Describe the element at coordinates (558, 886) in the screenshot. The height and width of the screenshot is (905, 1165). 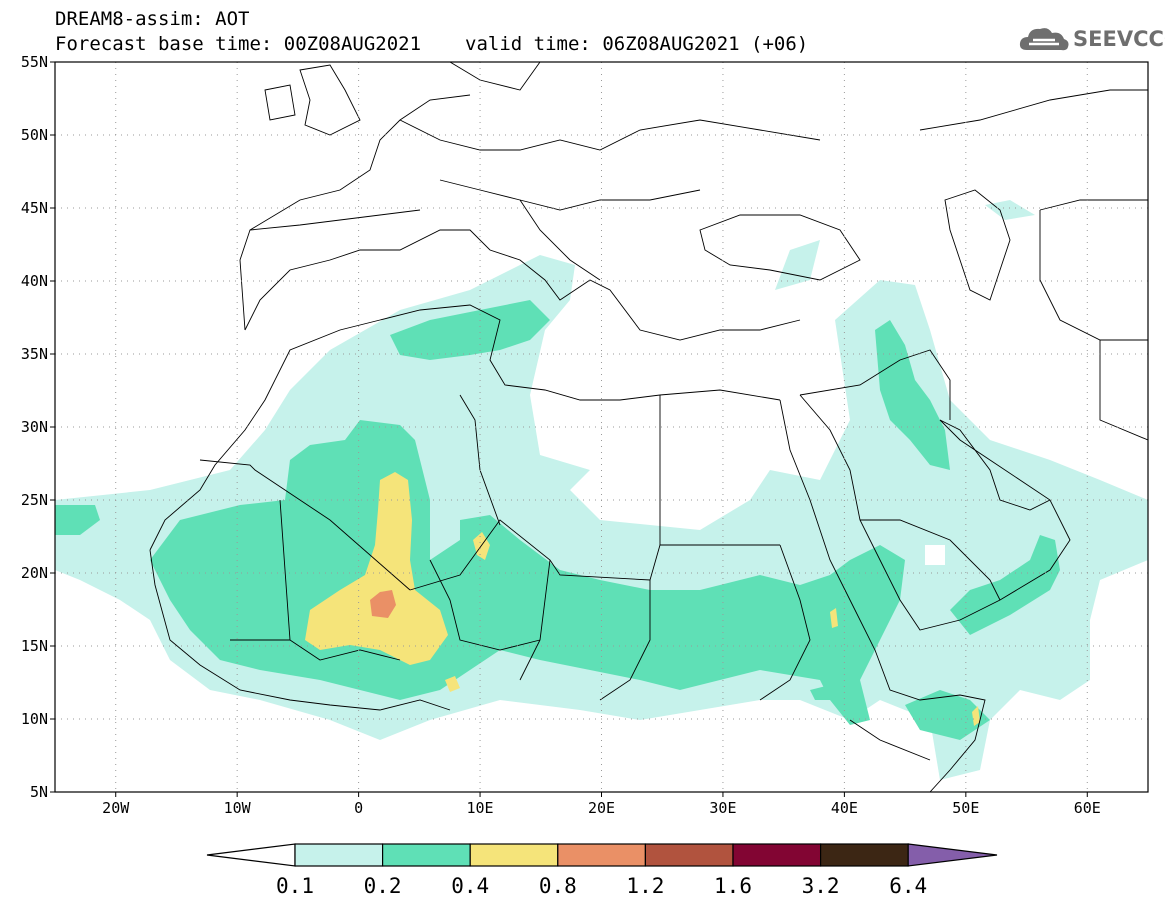
I see `colorbar-label: 0.8` at that location.